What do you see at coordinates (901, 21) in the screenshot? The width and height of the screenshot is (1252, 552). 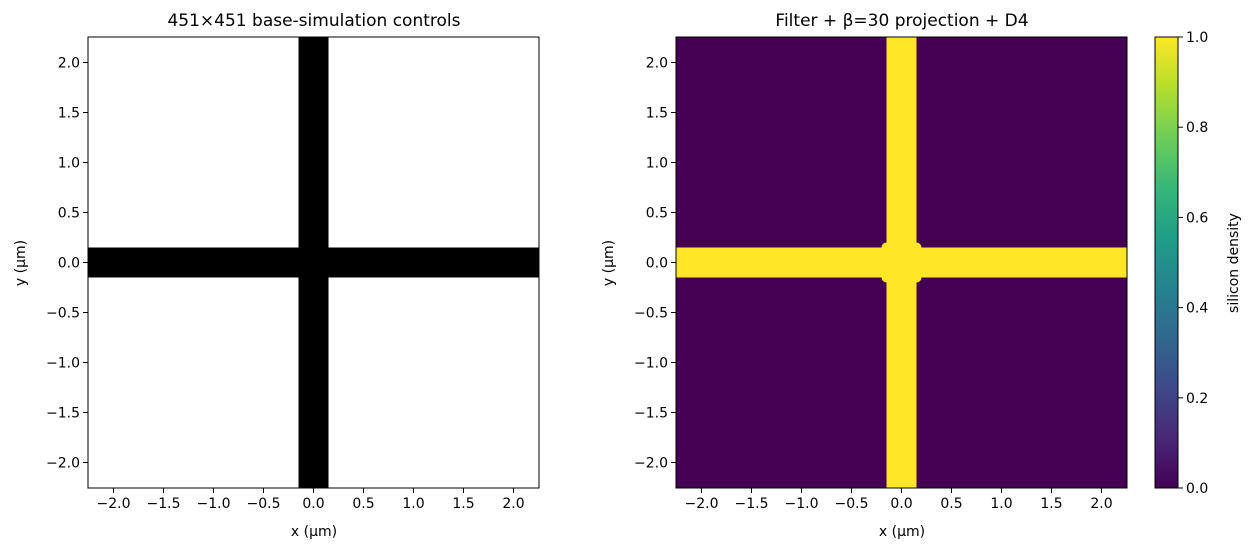 I see `chart-title: Filter + β=30 projection + D4` at bounding box center [901, 21].